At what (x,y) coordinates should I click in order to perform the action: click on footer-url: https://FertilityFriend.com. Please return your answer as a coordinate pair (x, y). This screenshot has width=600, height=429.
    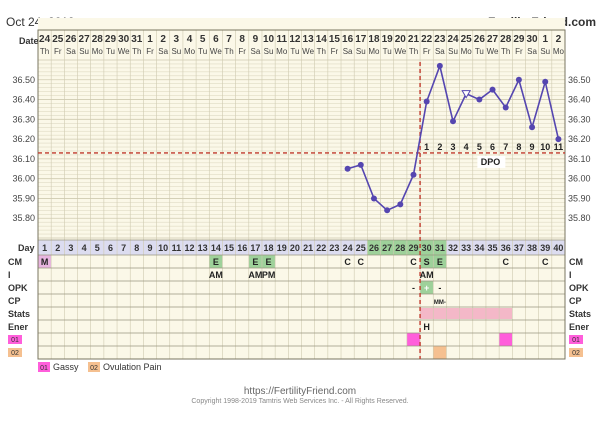
    Looking at the image, I should click on (300, 391).